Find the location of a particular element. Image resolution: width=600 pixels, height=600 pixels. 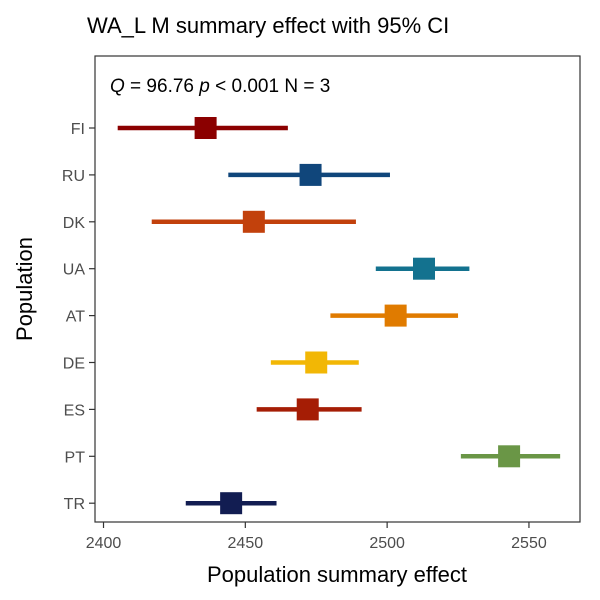

p-symbol: p is located at coordinates (204, 86).